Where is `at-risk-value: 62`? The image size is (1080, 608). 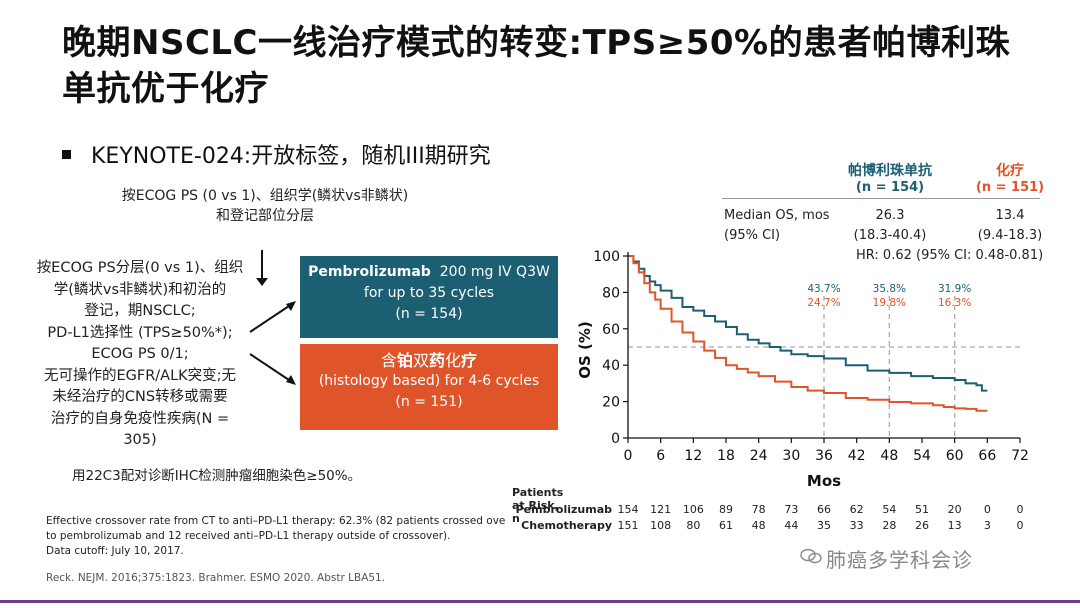
at-risk-value: 62 is located at coordinates (856, 509).